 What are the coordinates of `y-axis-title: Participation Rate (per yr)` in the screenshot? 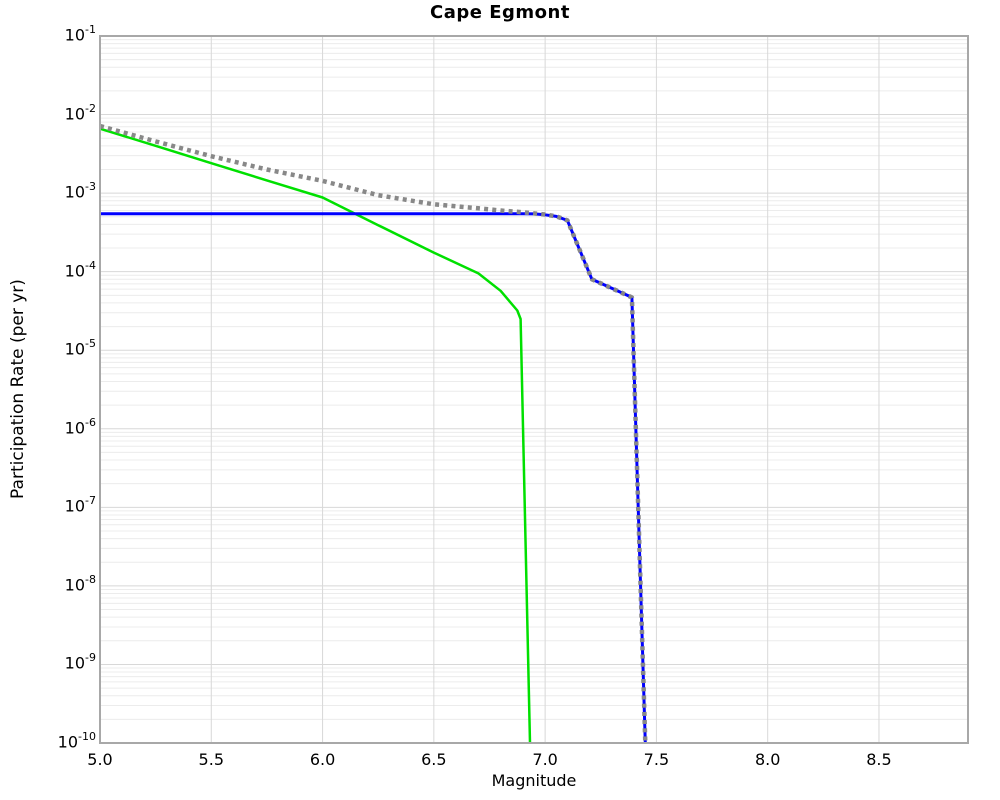 It's located at (18, 389).